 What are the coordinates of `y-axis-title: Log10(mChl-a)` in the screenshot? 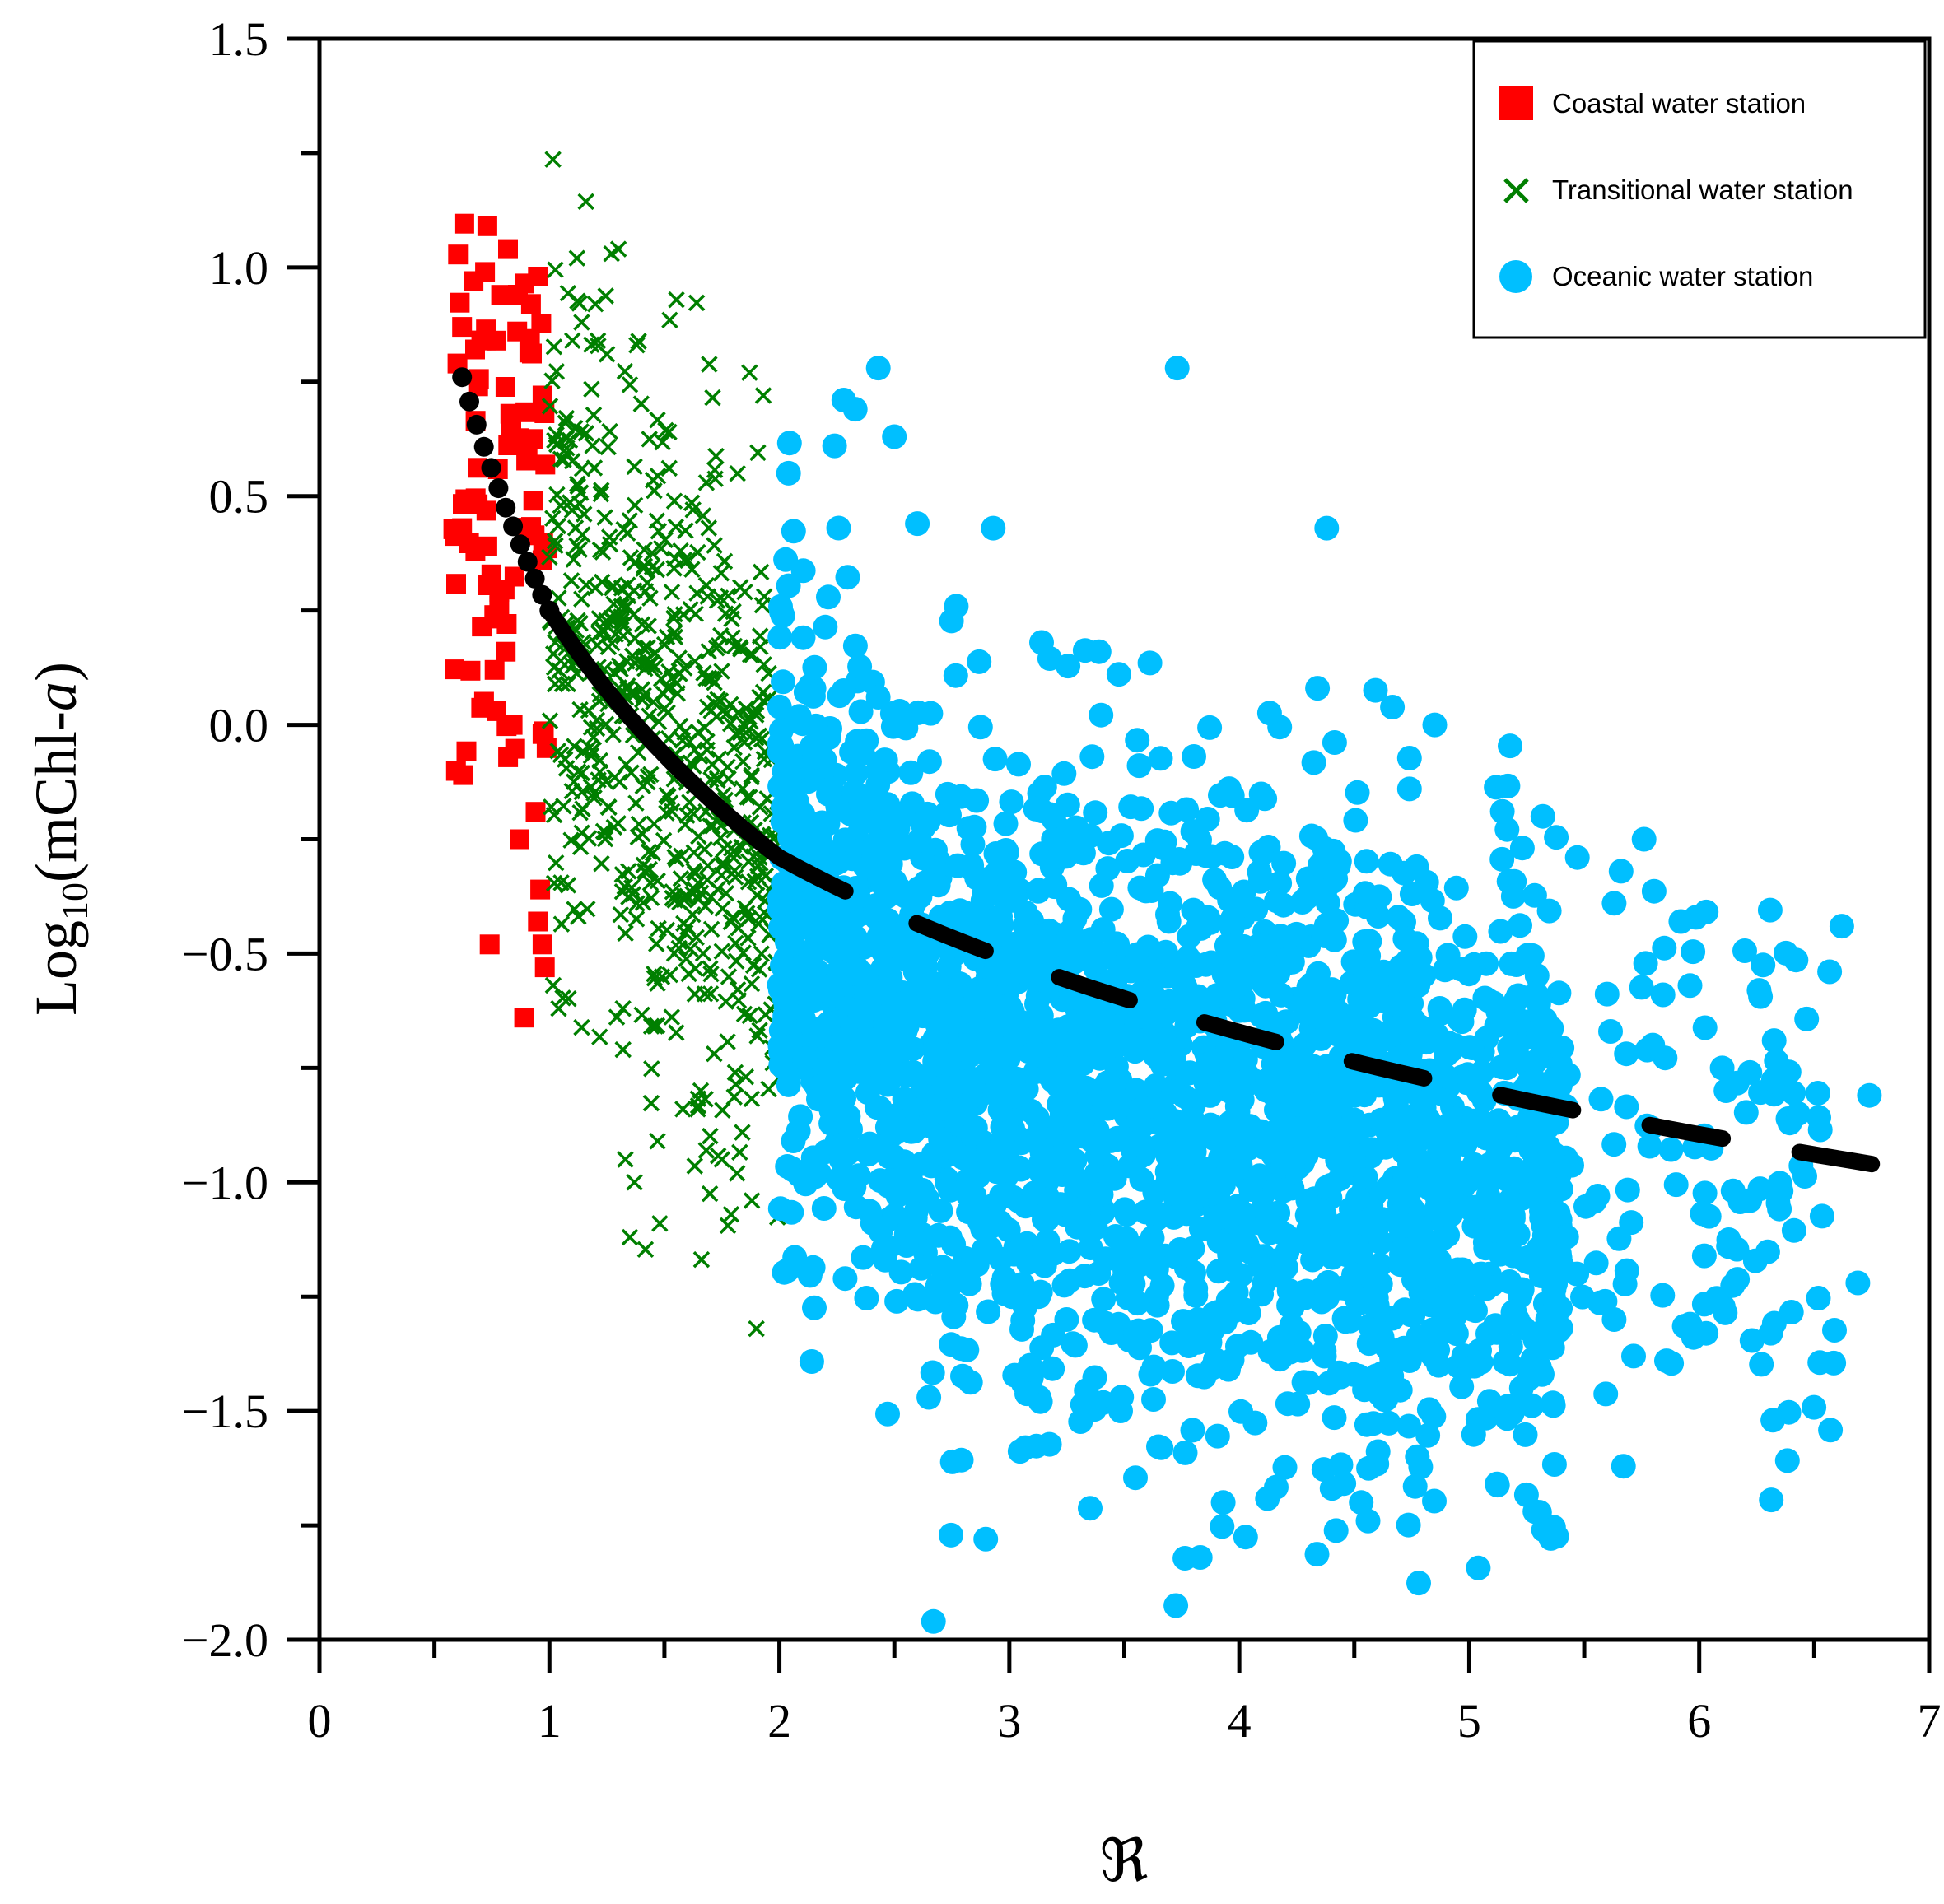 It's located at (59, 839).